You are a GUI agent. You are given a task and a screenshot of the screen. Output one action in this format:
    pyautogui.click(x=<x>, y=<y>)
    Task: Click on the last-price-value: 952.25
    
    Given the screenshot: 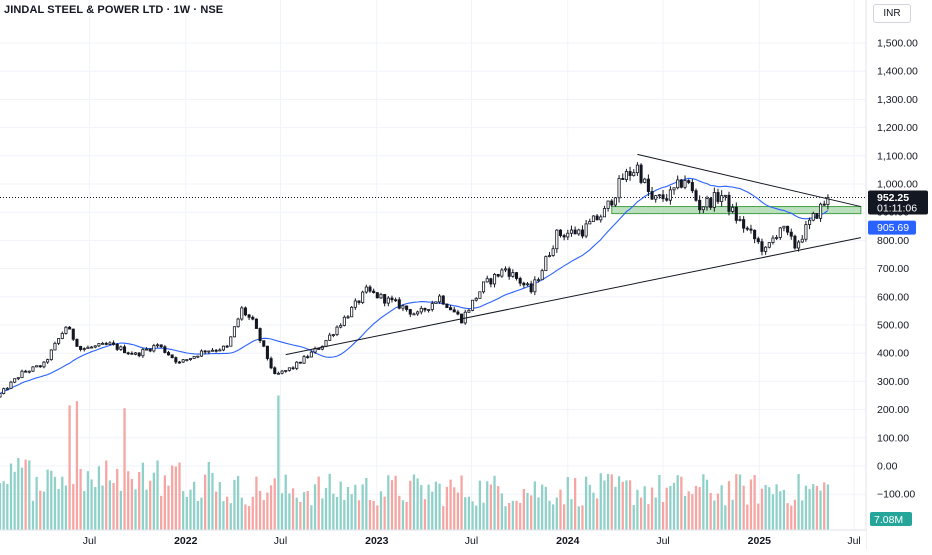 What is the action you would take?
    pyautogui.click(x=893, y=198)
    